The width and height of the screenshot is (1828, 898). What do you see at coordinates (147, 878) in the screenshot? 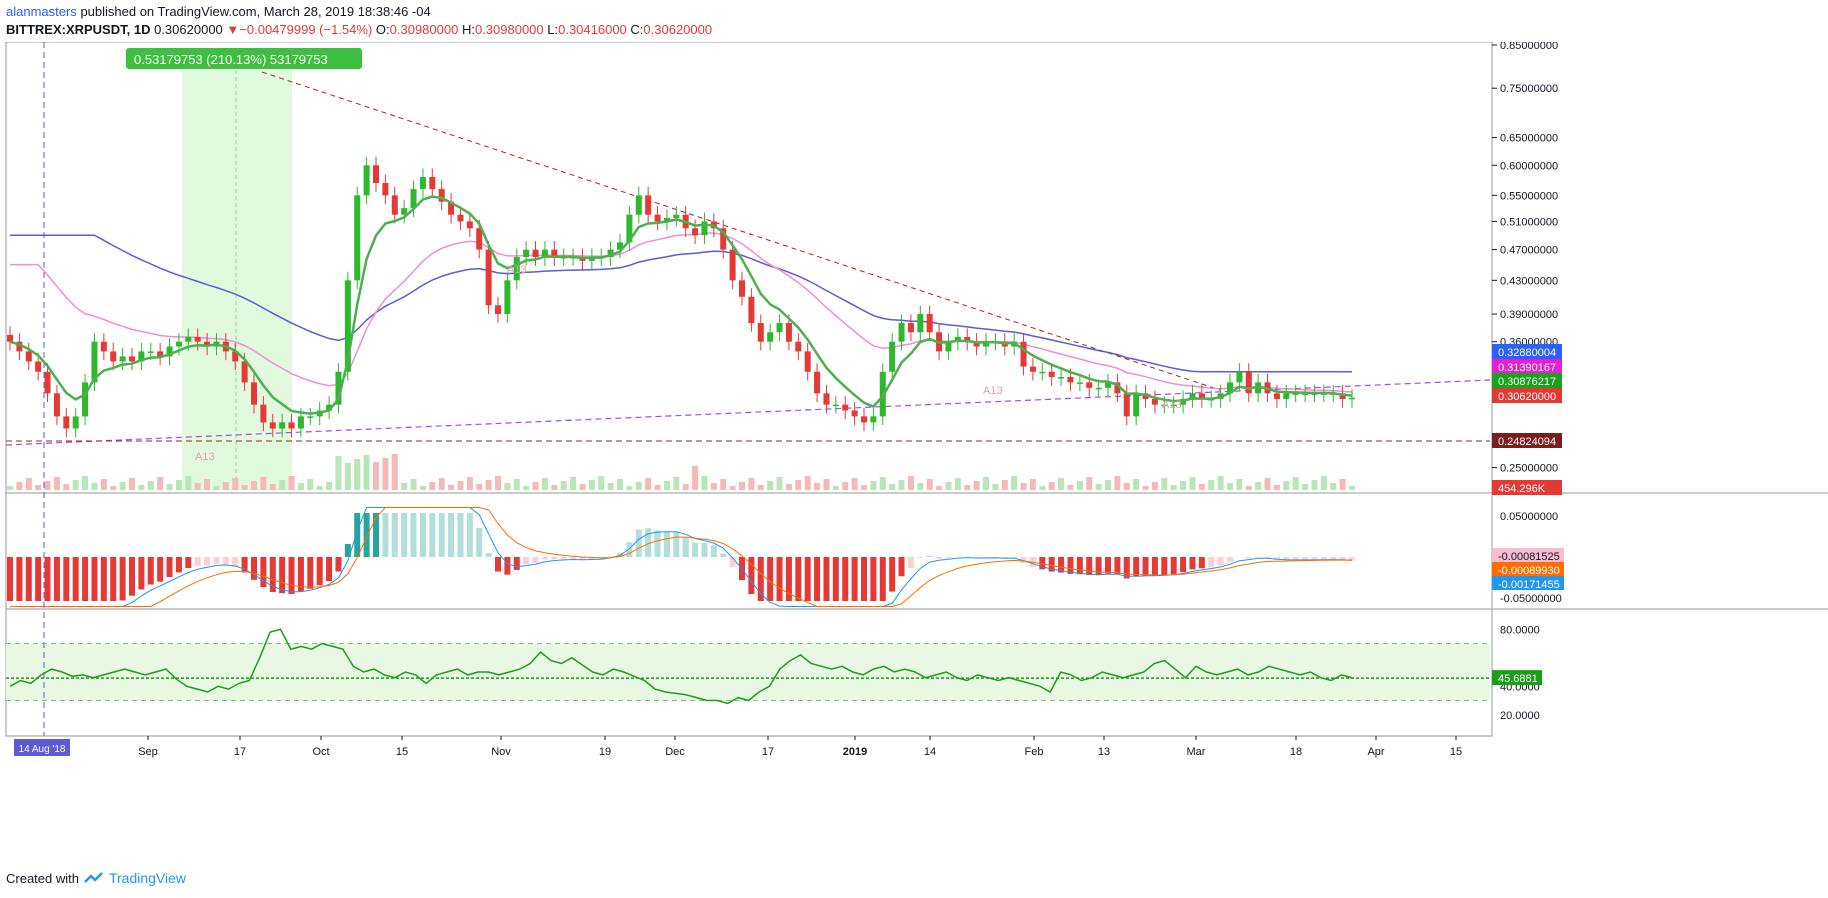
I see `tradingview-brand: TradingView` at bounding box center [147, 878].